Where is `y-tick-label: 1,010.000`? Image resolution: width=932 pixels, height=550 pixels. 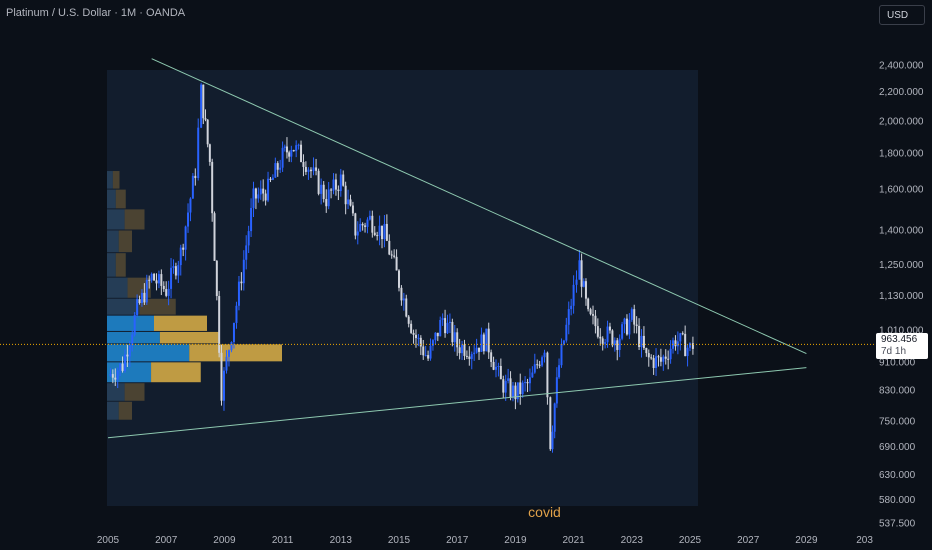 y-tick-label: 1,010.000 is located at coordinates (901, 330).